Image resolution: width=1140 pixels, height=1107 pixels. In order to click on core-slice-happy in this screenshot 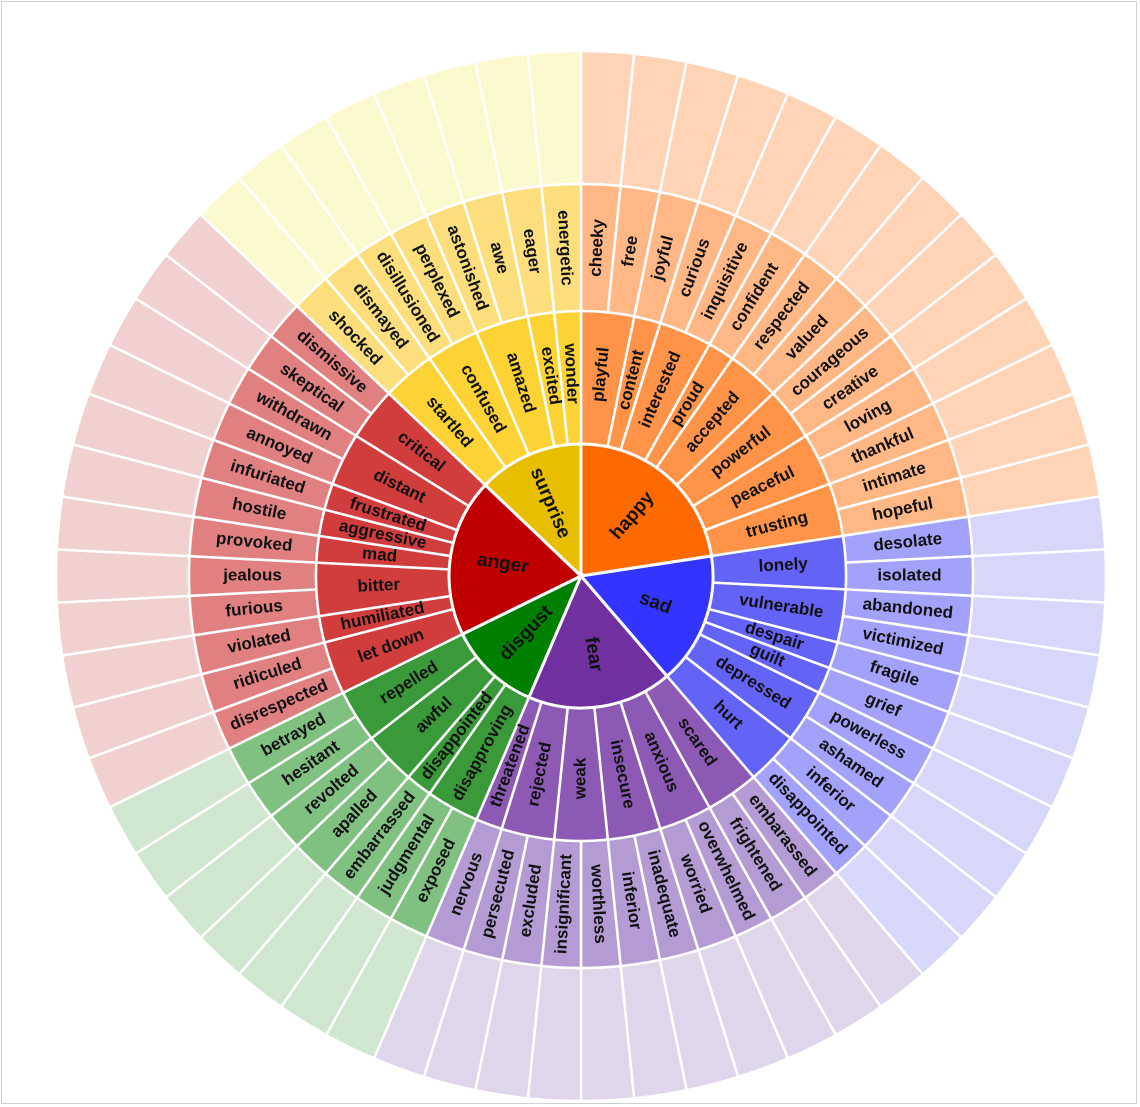, I will do `click(646, 510)`.